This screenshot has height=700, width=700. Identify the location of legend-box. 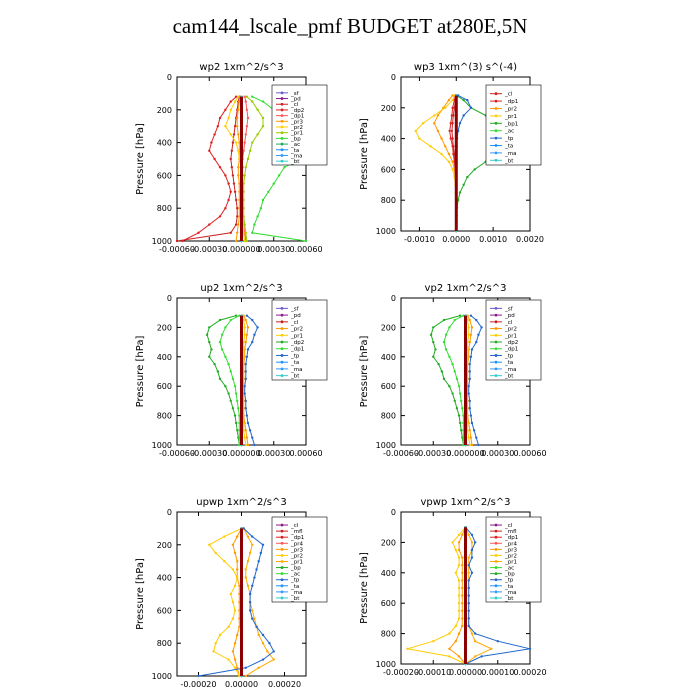
(513, 340).